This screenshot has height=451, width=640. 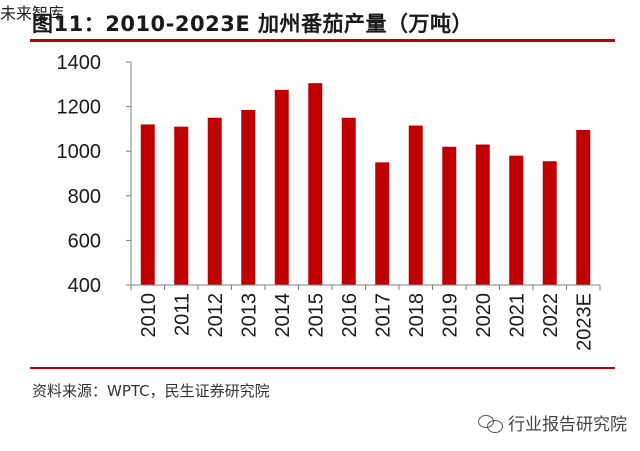 I want to click on bar-2014, so click(x=281, y=187).